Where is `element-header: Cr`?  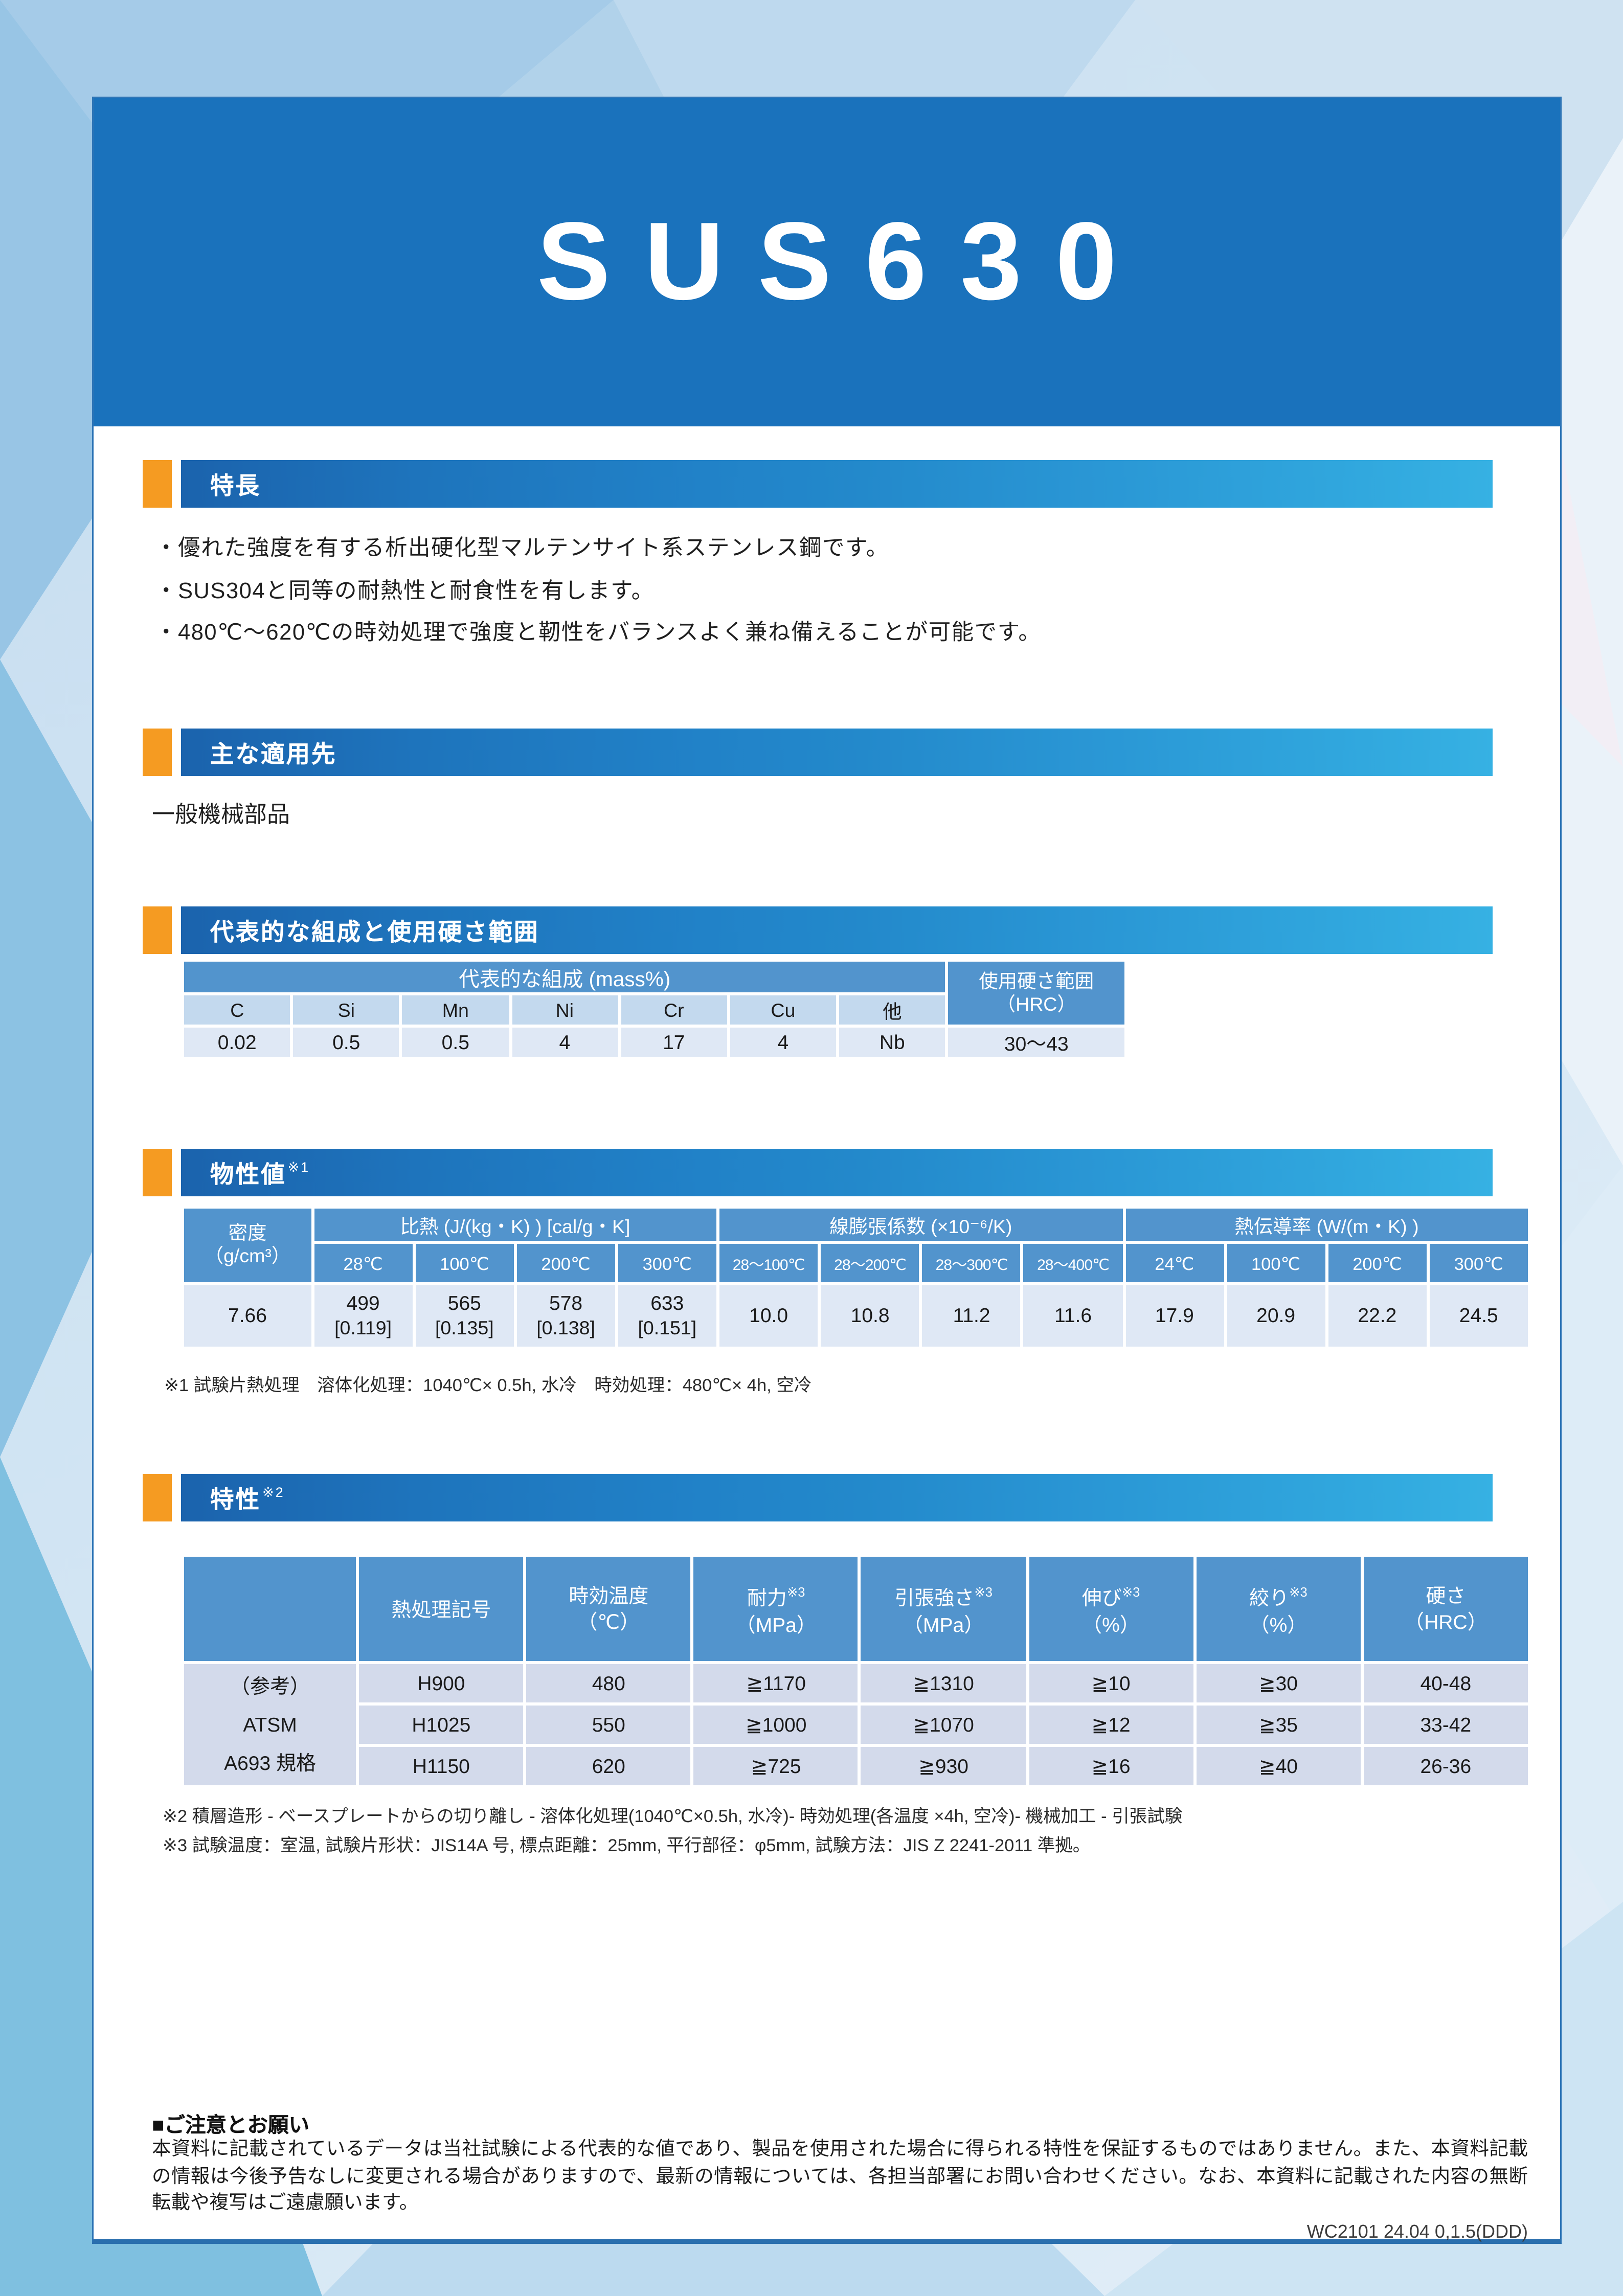 element-header: Cr is located at coordinates (674, 1010).